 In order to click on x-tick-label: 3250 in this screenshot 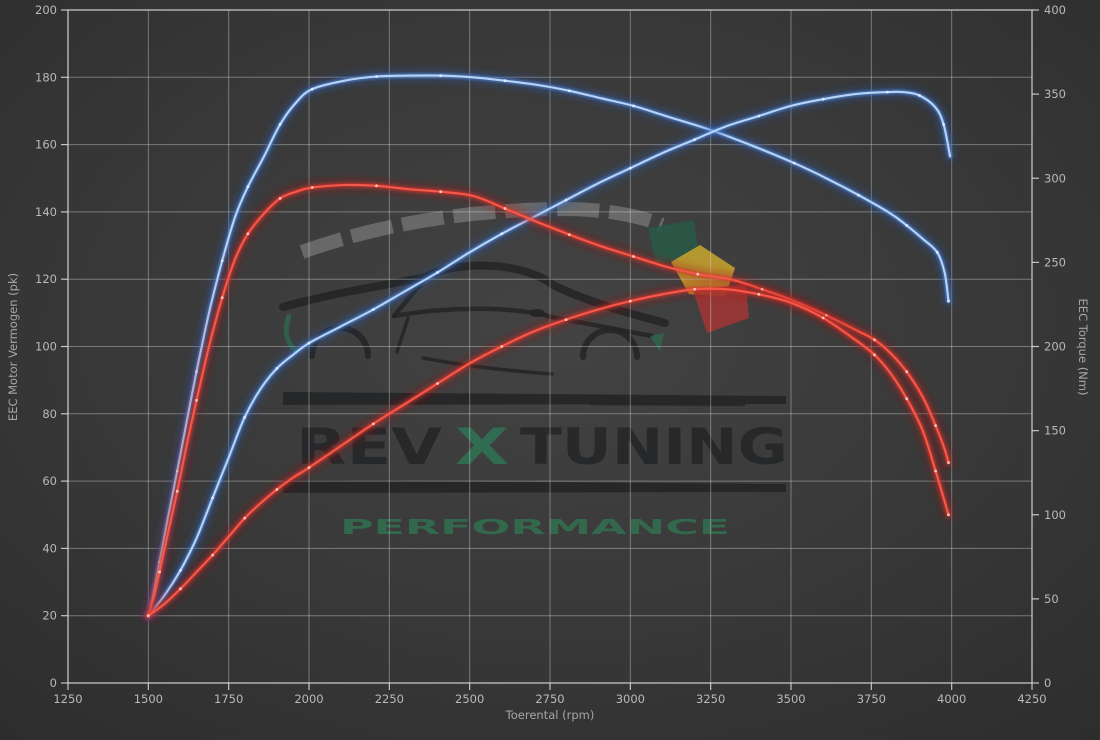, I will do `click(710, 699)`.